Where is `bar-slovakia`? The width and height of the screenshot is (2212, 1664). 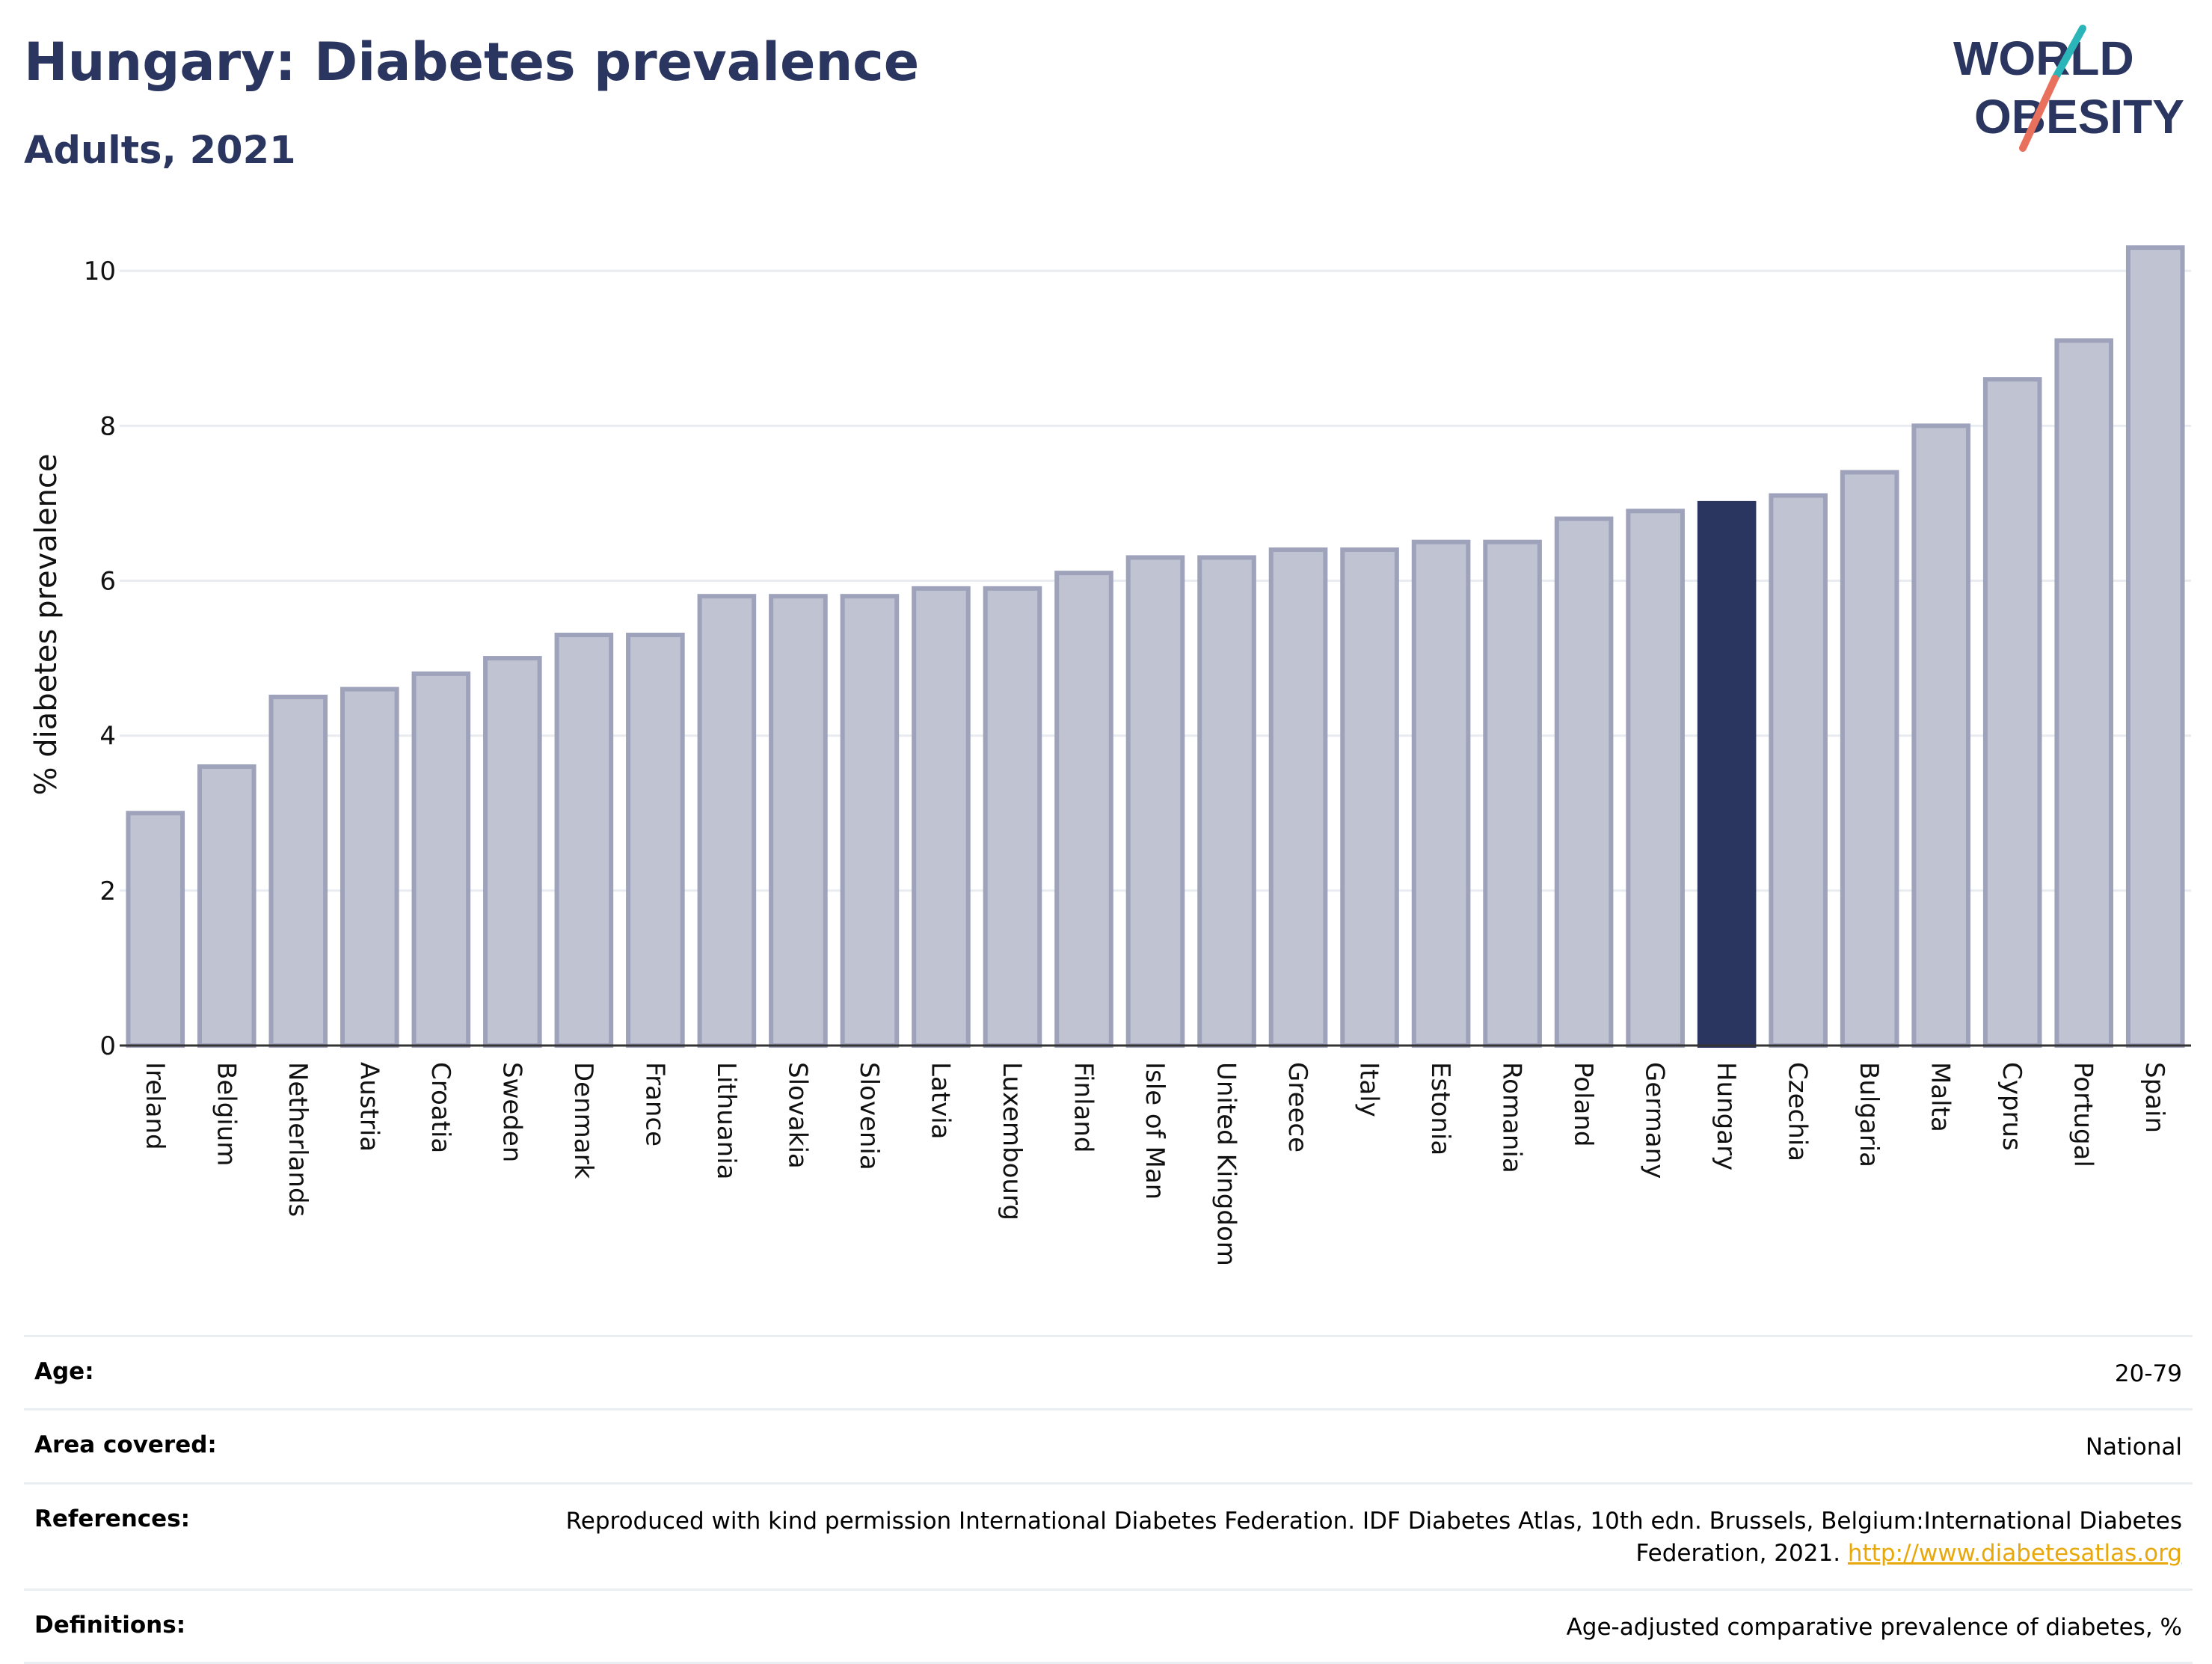 bar-slovakia is located at coordinates (799, 821).